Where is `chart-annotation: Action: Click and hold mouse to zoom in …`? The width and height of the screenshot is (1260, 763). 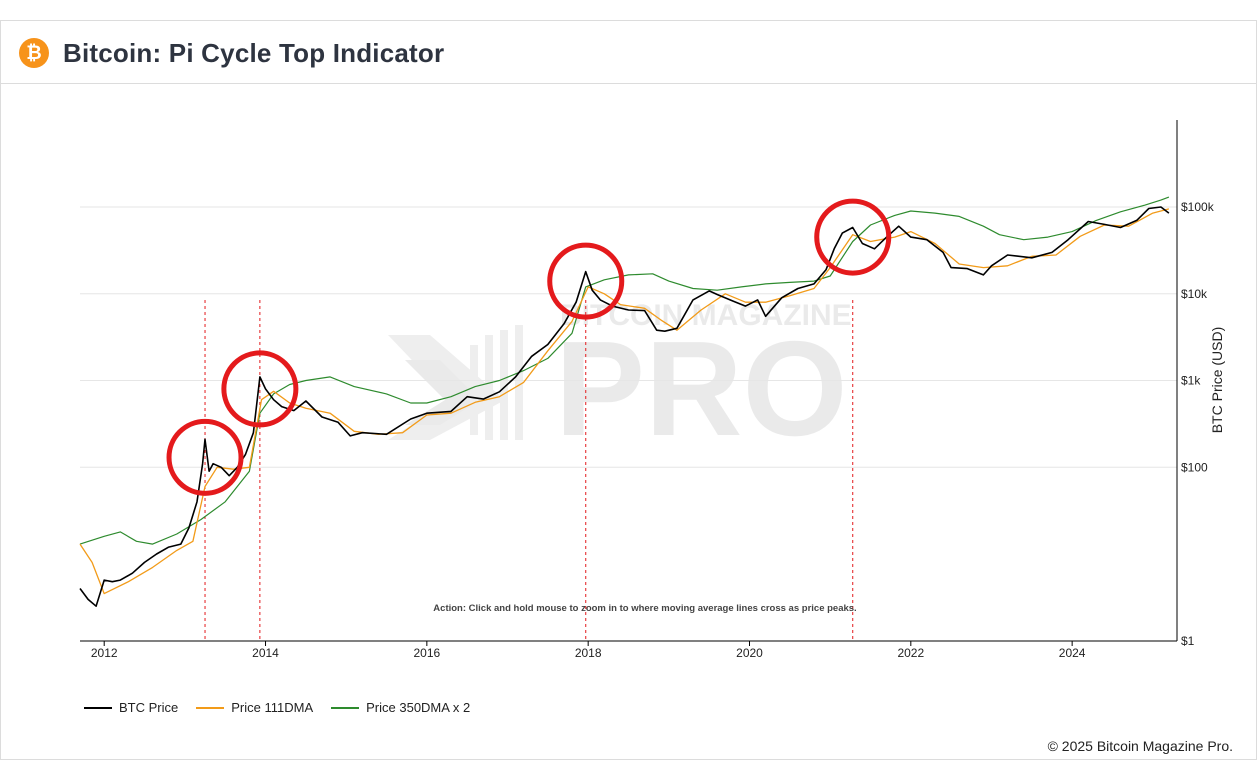 chart-annotation: Action: Click and hold mouse to zoom in … is located at coordinates (644, 608).